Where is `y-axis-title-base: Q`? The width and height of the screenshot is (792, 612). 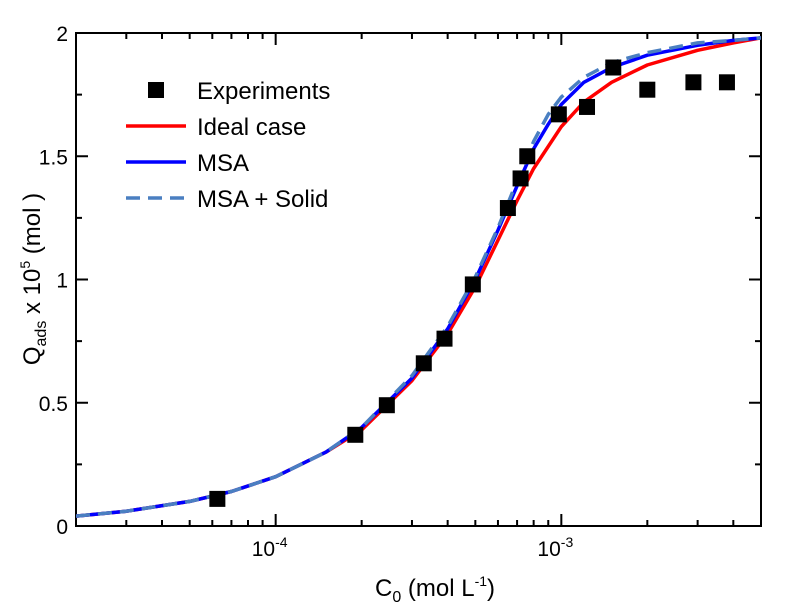 y-axis-title-base: Q is located at coordinates (32, 355).